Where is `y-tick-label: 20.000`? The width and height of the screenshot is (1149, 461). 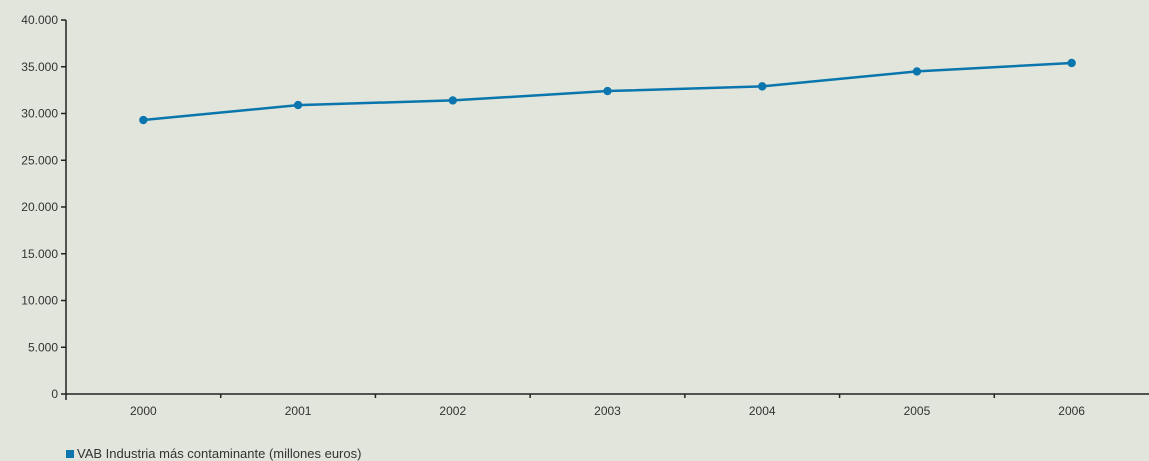
y-tick-label: 20.000 is located at coordinates (39, 207).